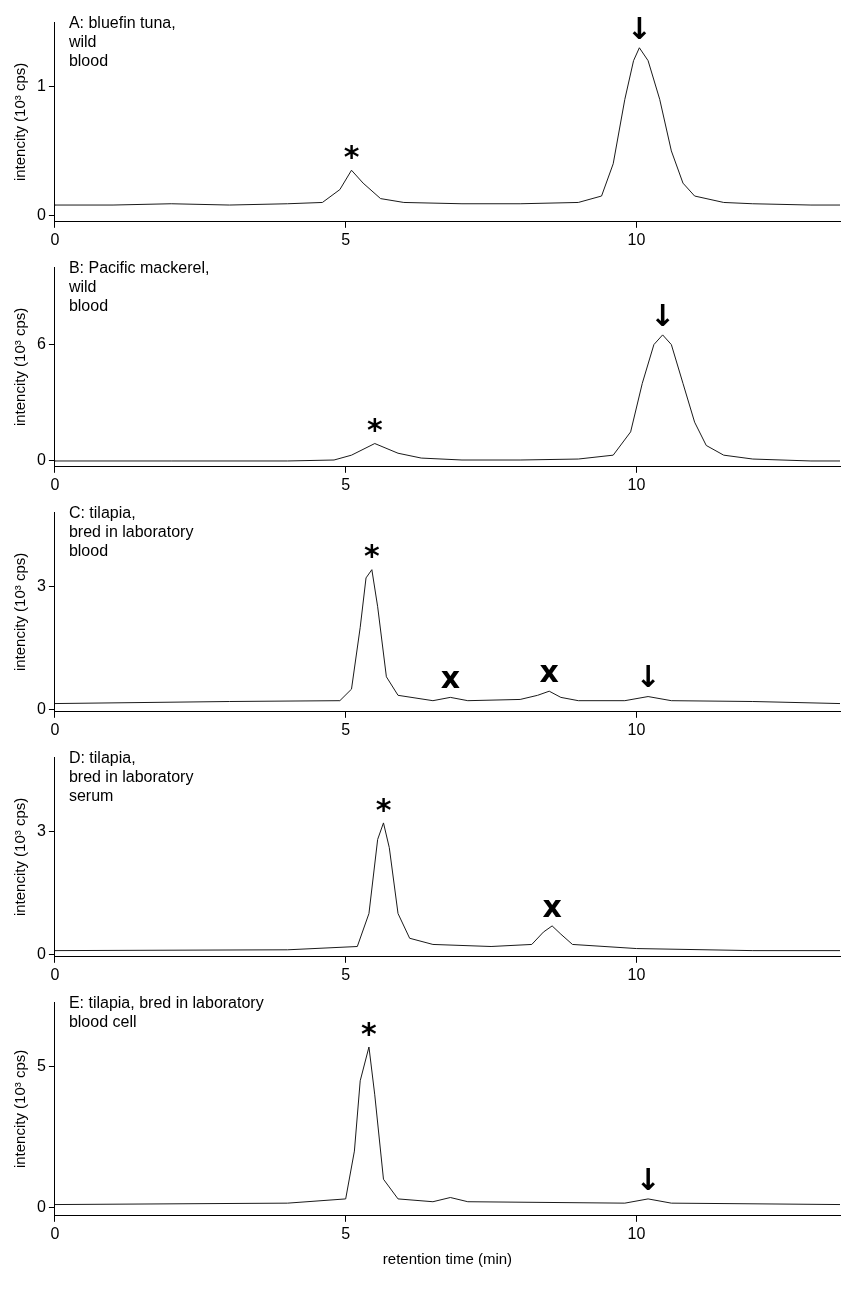 This screenshot has height=1294, width=852. I want to click on x-axis-title: retention time (min), so click(447, 1259).